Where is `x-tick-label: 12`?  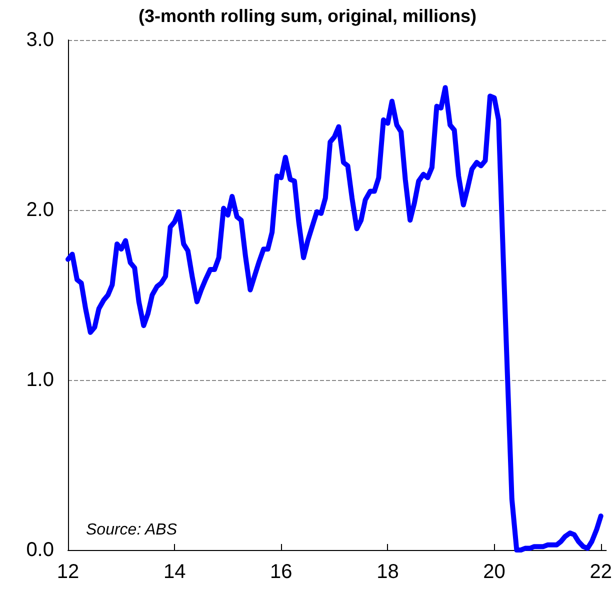
x-tick-label: 12 is located at coordinates (68, 572).